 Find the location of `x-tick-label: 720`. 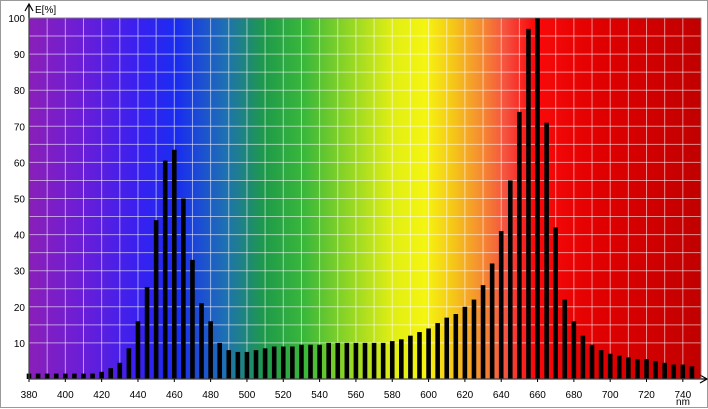

x-tick-label: 720 is located at coordinates (646, 395).